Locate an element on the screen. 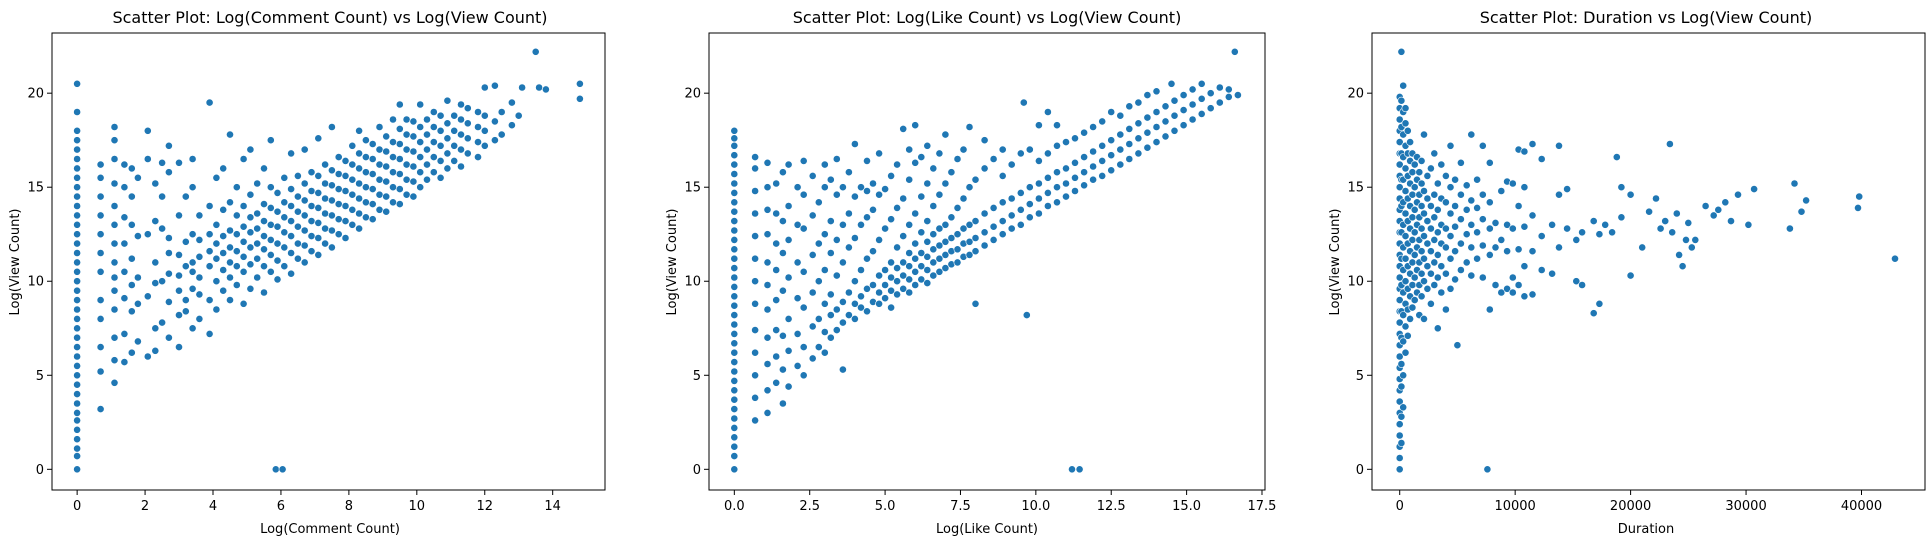 Image resolution: width=1927 pixels, height=545 pixels. x-tick-label: 12 is located at coordinates (484, 506).